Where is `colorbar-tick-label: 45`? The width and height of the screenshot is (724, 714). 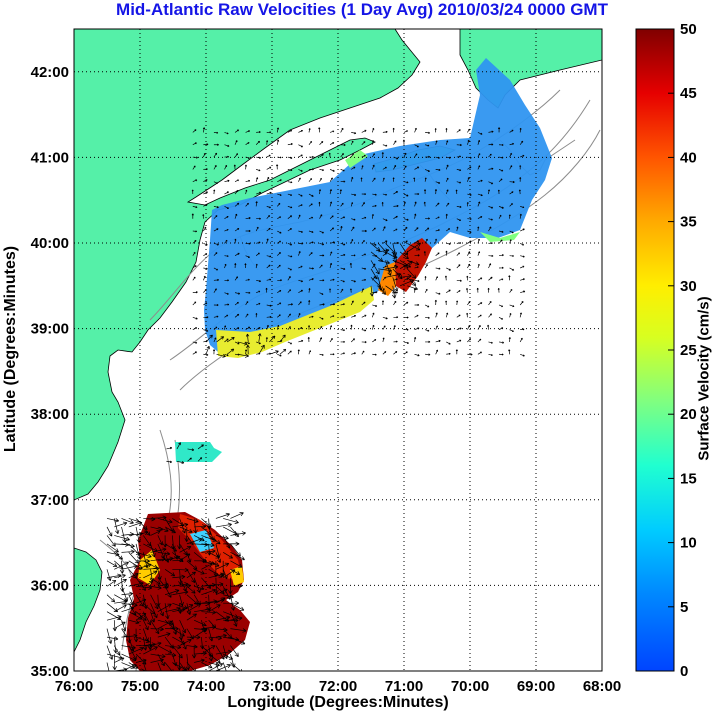 colorbar-tick-label: 45 is located at coordinates (688, 93).